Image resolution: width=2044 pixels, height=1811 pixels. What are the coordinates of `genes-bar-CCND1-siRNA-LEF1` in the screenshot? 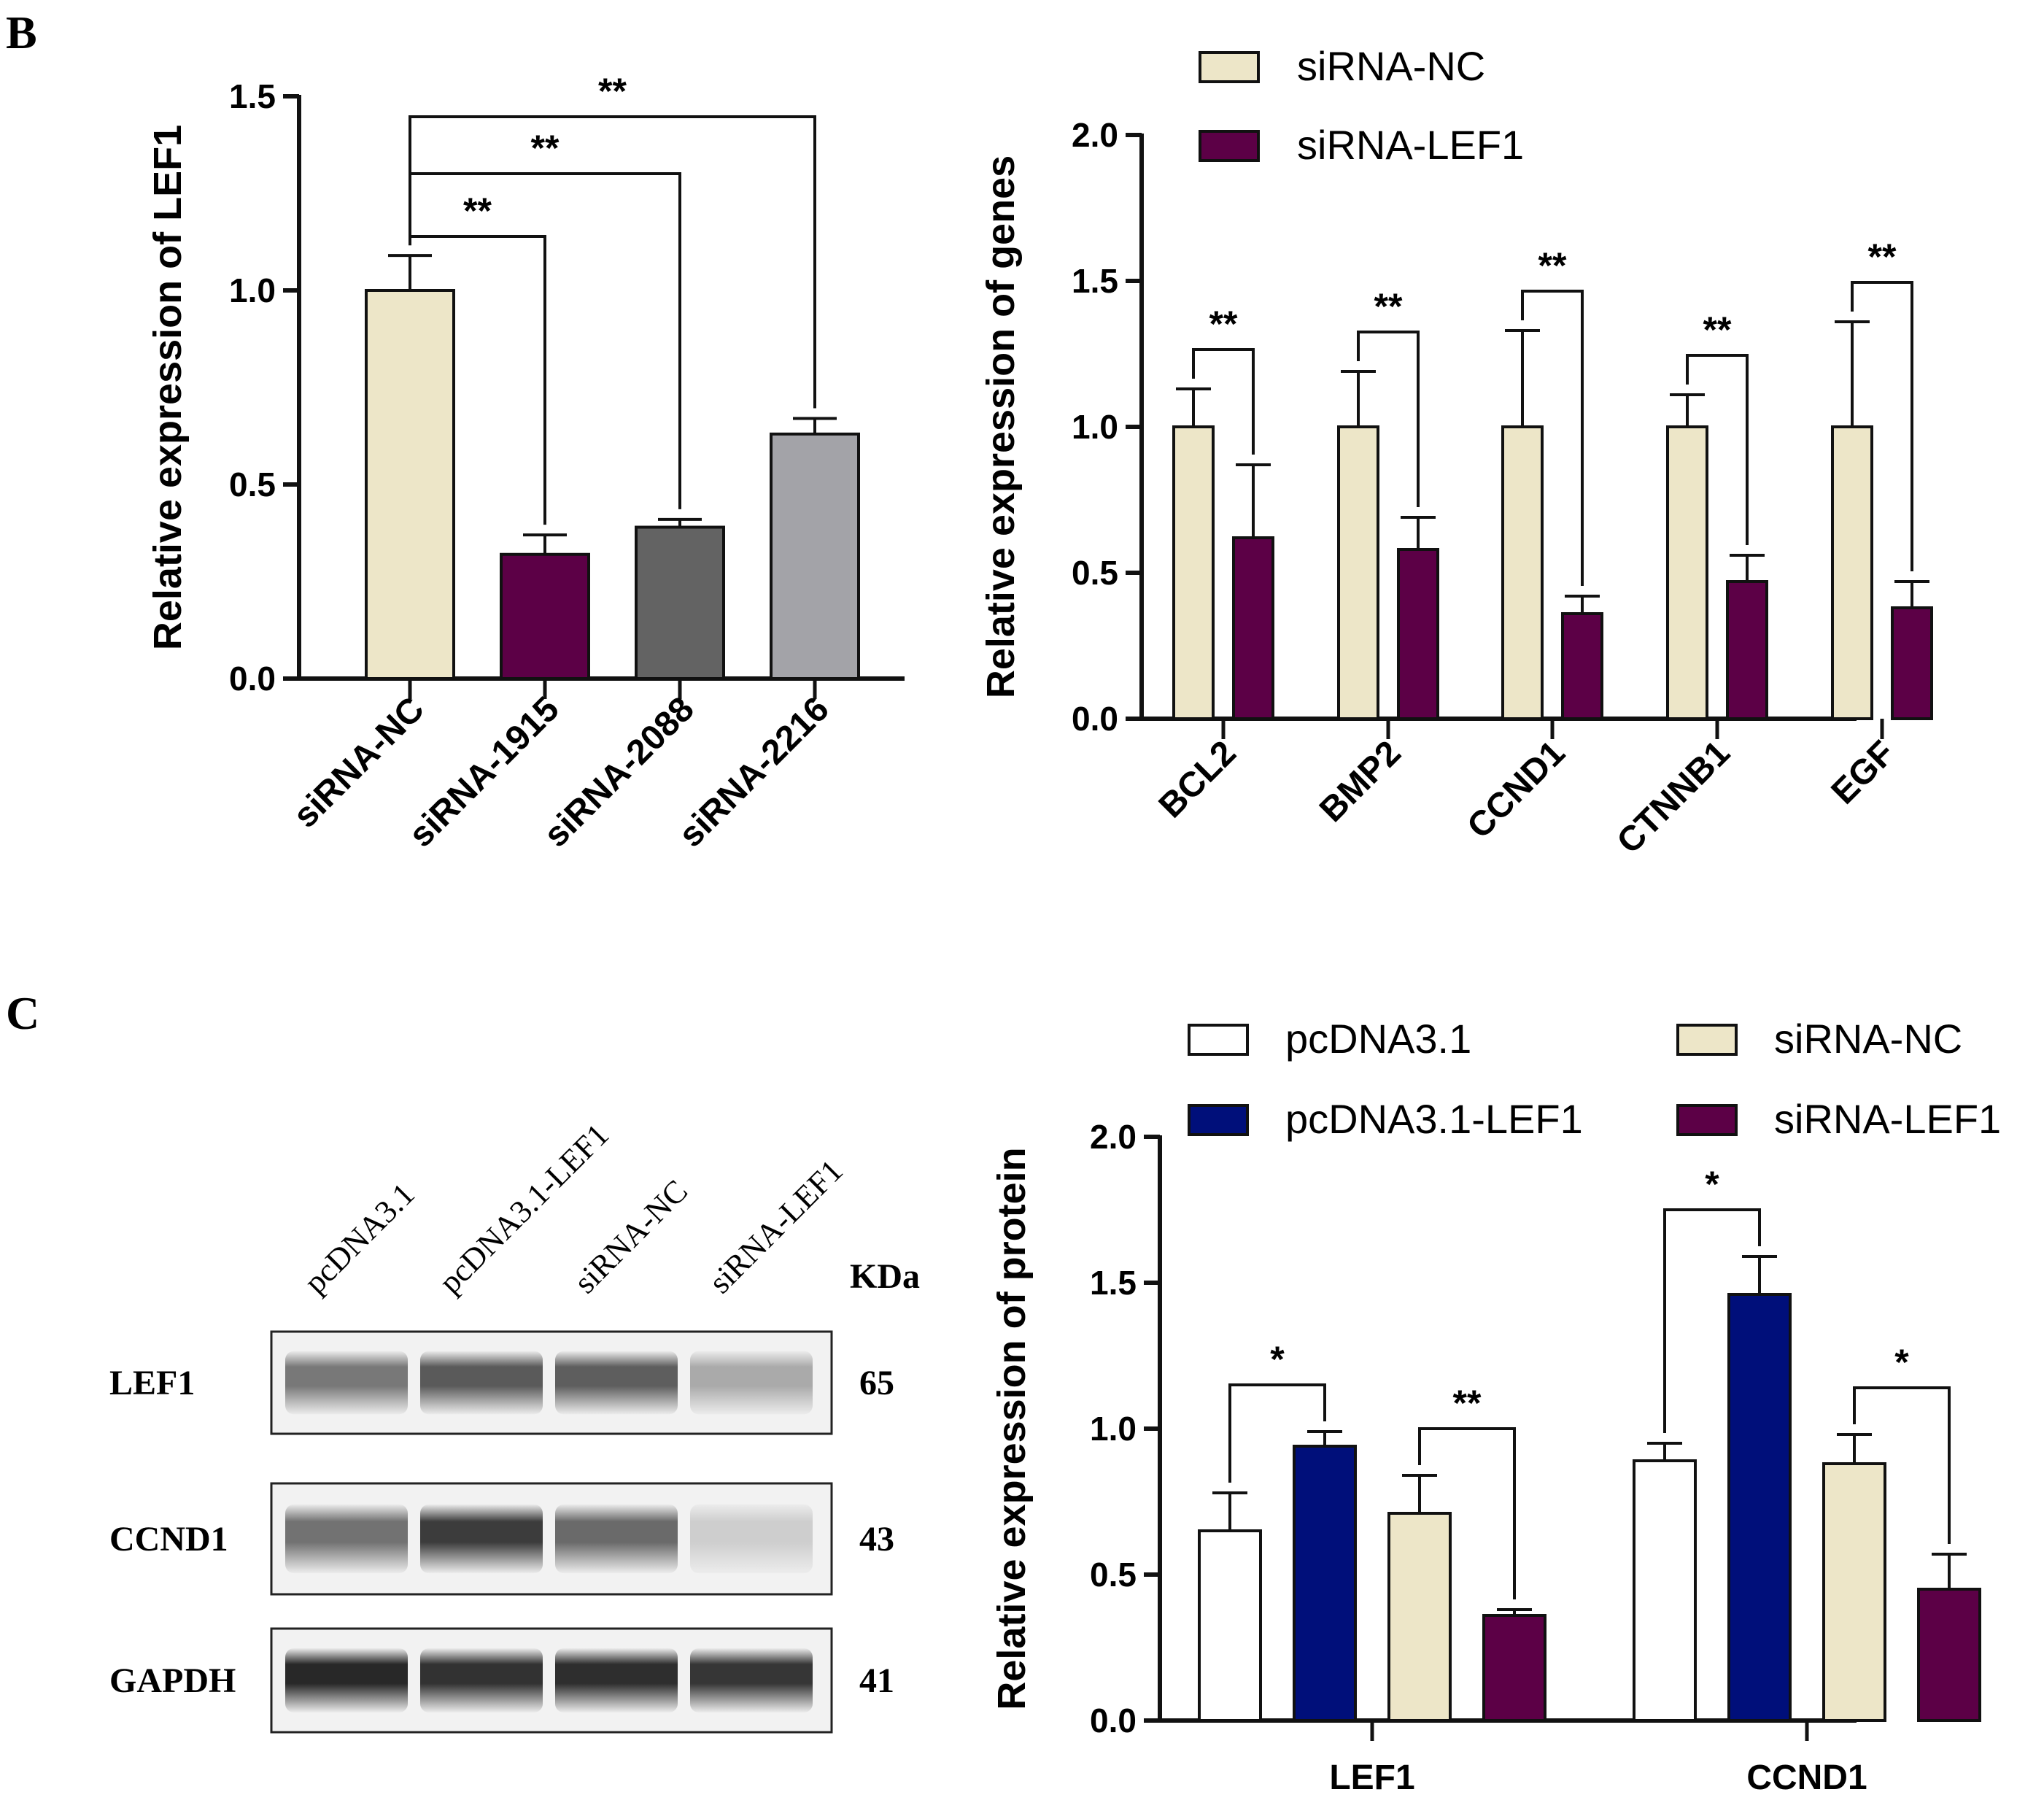 It's located at (1582, 666).